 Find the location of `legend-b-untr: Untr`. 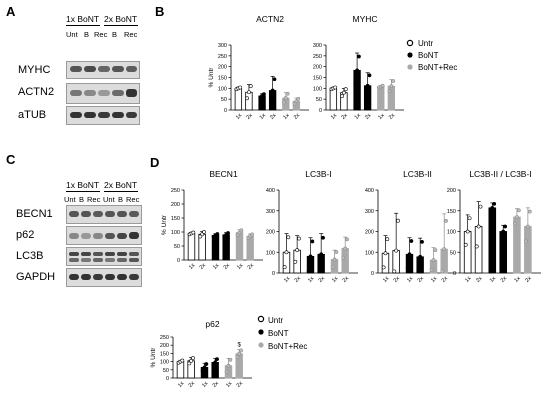

legend-b-untr: Untr is located at coordinates (426, 43).